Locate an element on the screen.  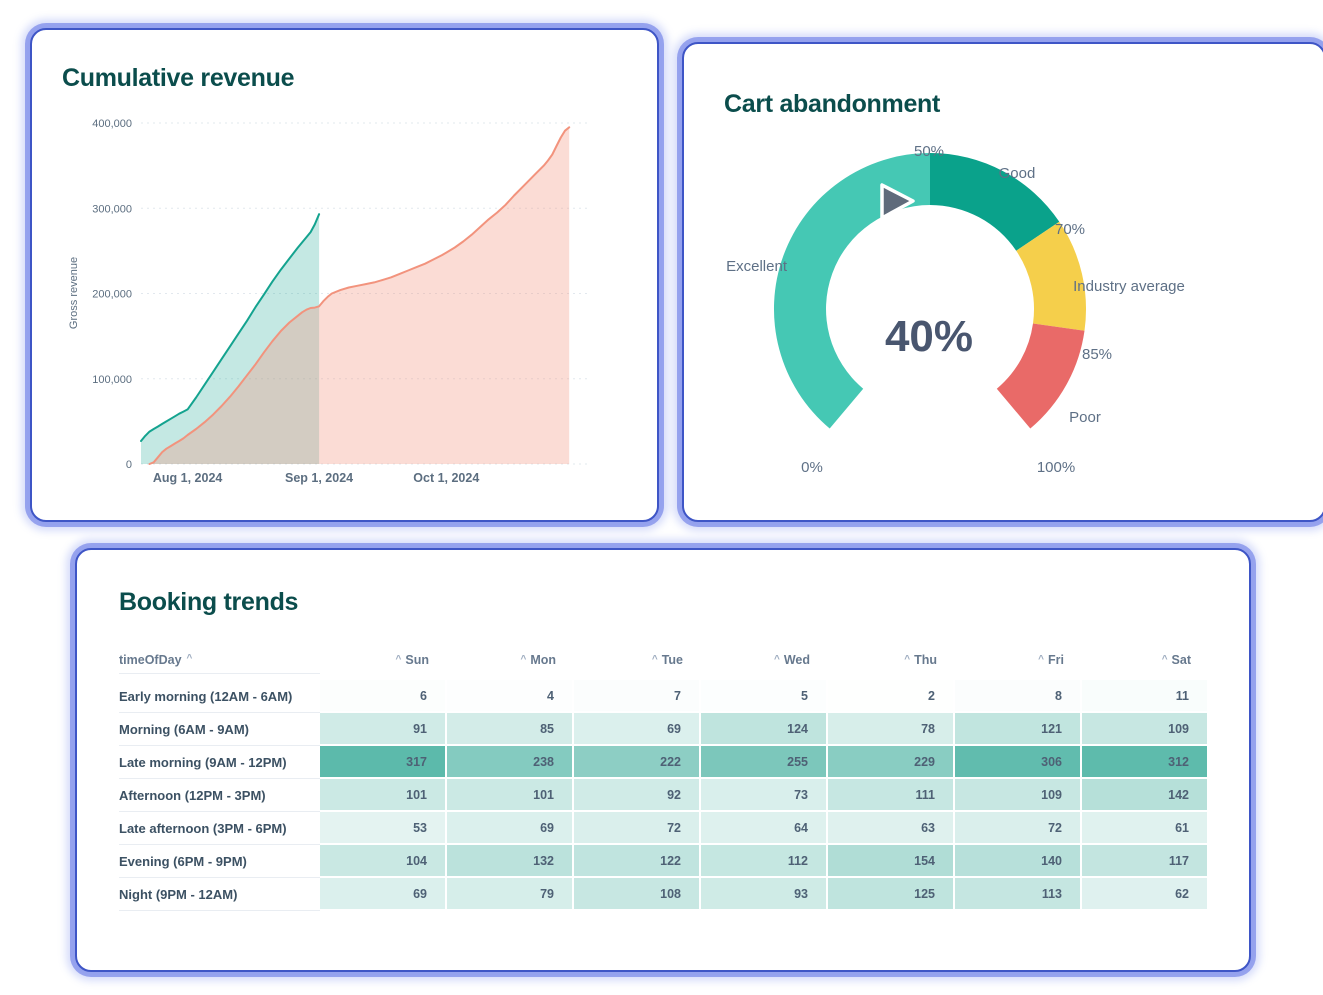
x-tick-label: Oct 1, 2024 is located at coordinates (446, 478).